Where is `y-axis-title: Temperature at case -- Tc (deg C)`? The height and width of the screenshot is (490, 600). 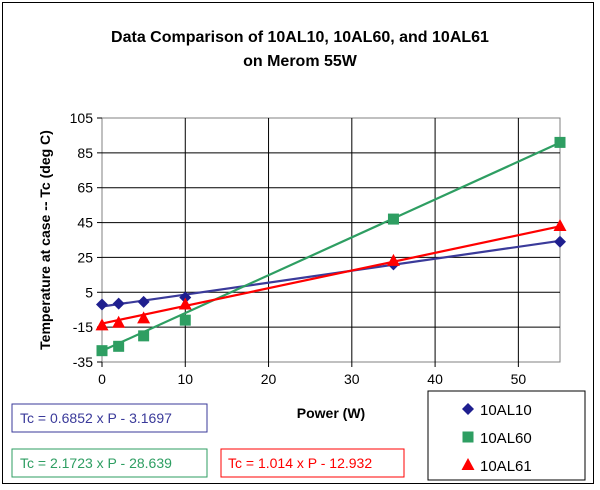
y-axis-title: Temperature at case -- Tc (deg C) is located at coordinates (45, 240).